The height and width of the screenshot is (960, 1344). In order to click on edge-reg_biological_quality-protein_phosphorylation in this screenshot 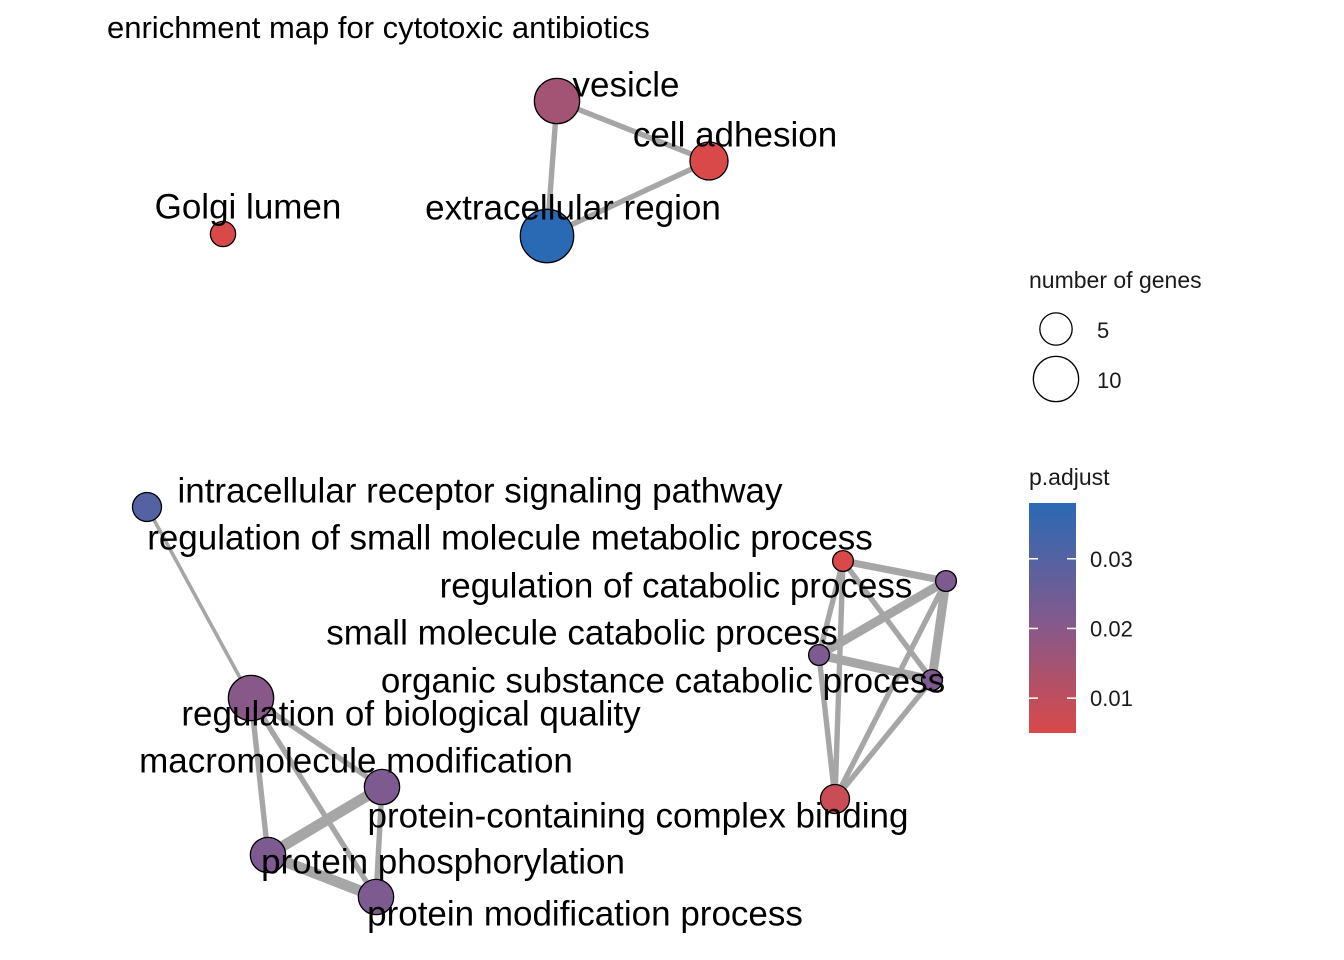, I will do `click(259, 776)`.